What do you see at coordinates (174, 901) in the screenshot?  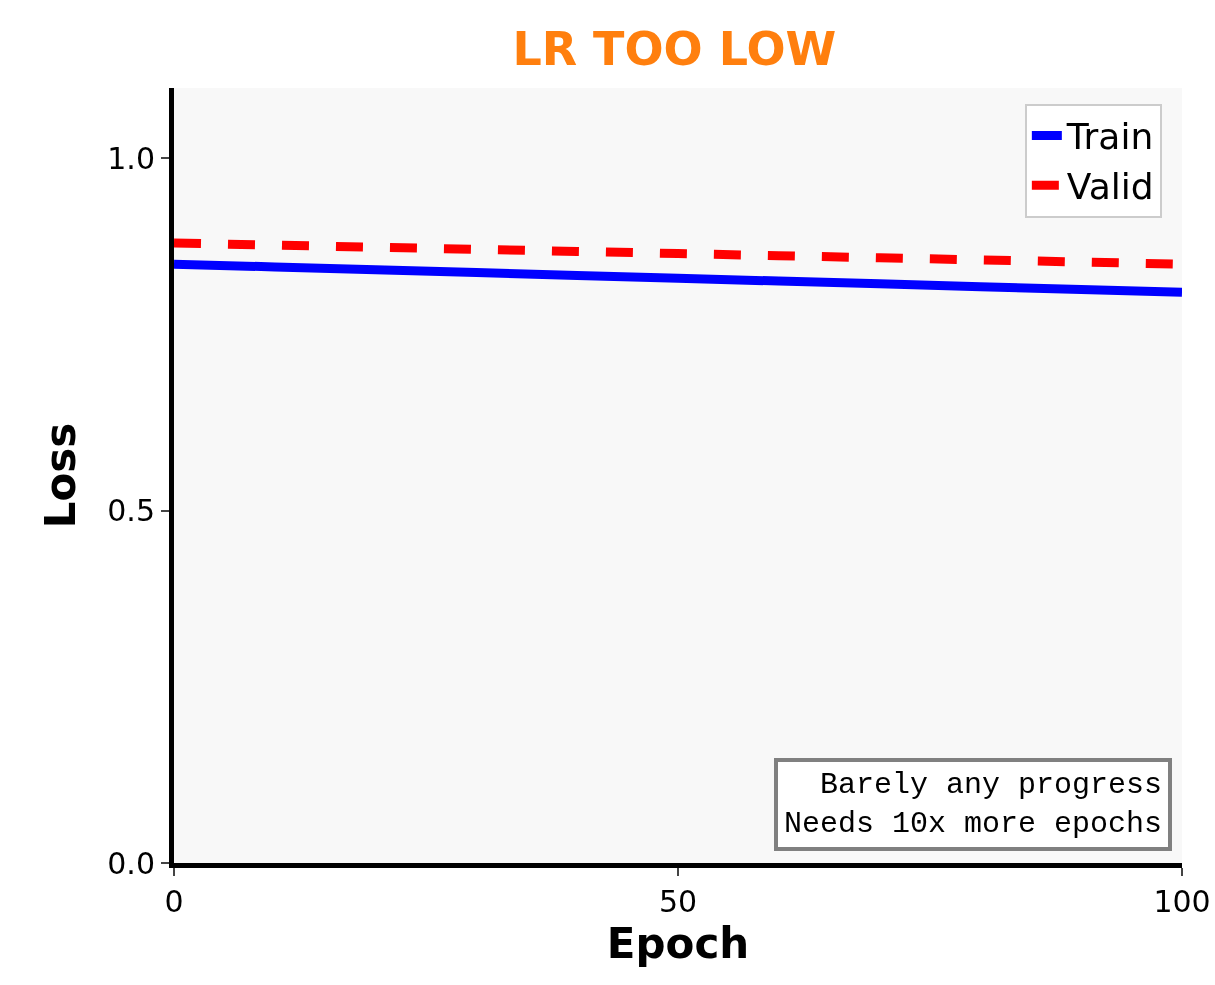 I see `x-tick-label: 0` at bounding box center [174, 901].